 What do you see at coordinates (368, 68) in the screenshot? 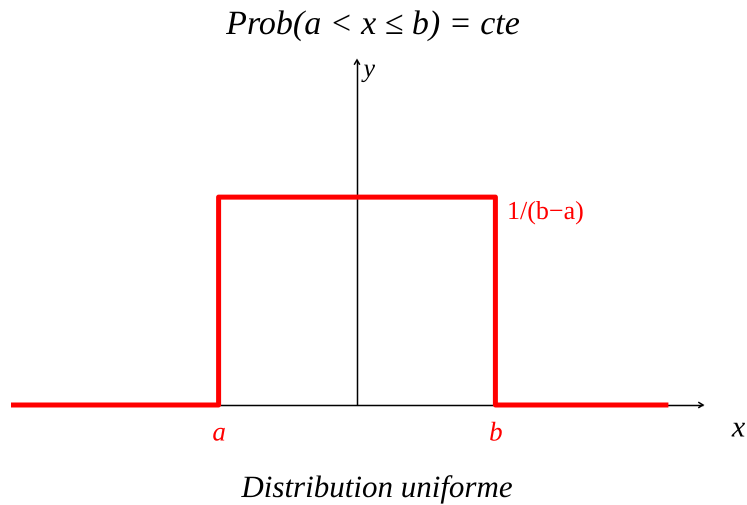
I see `y-axis-title: y` at bounding box center [368, 68].